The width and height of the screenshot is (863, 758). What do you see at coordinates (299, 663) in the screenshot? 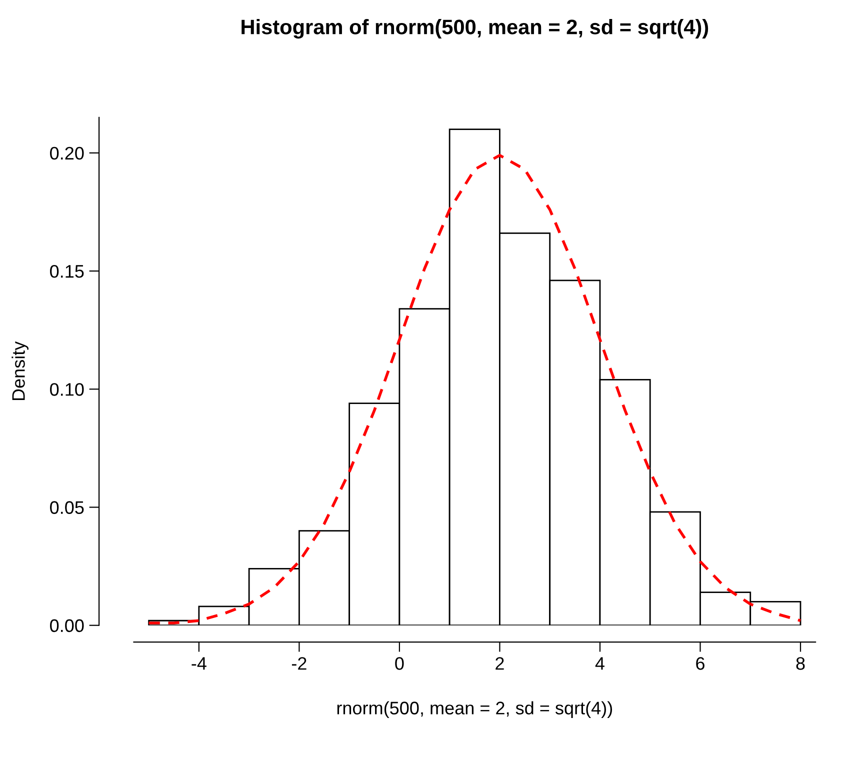
I see `x-tick-label: -2` at bounding box center [299, 663].